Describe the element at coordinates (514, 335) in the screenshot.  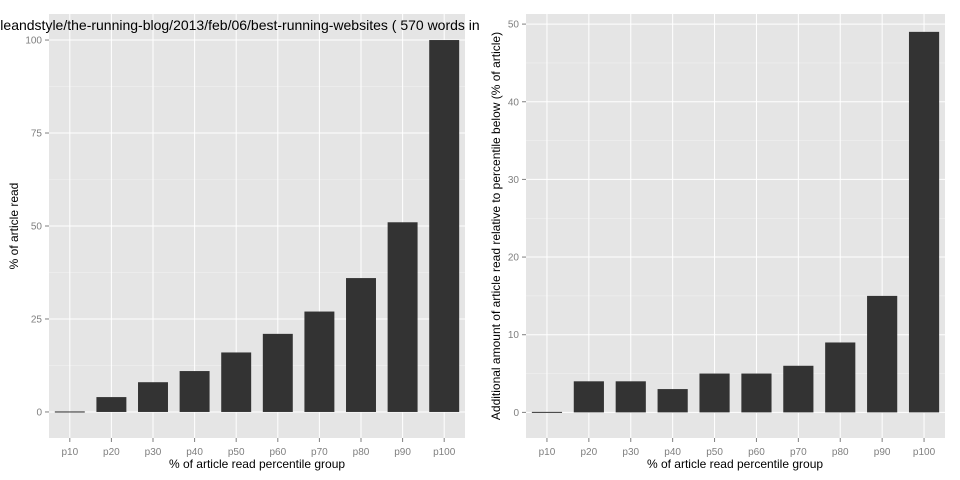
I see `y-tick-label: 10` at that location.